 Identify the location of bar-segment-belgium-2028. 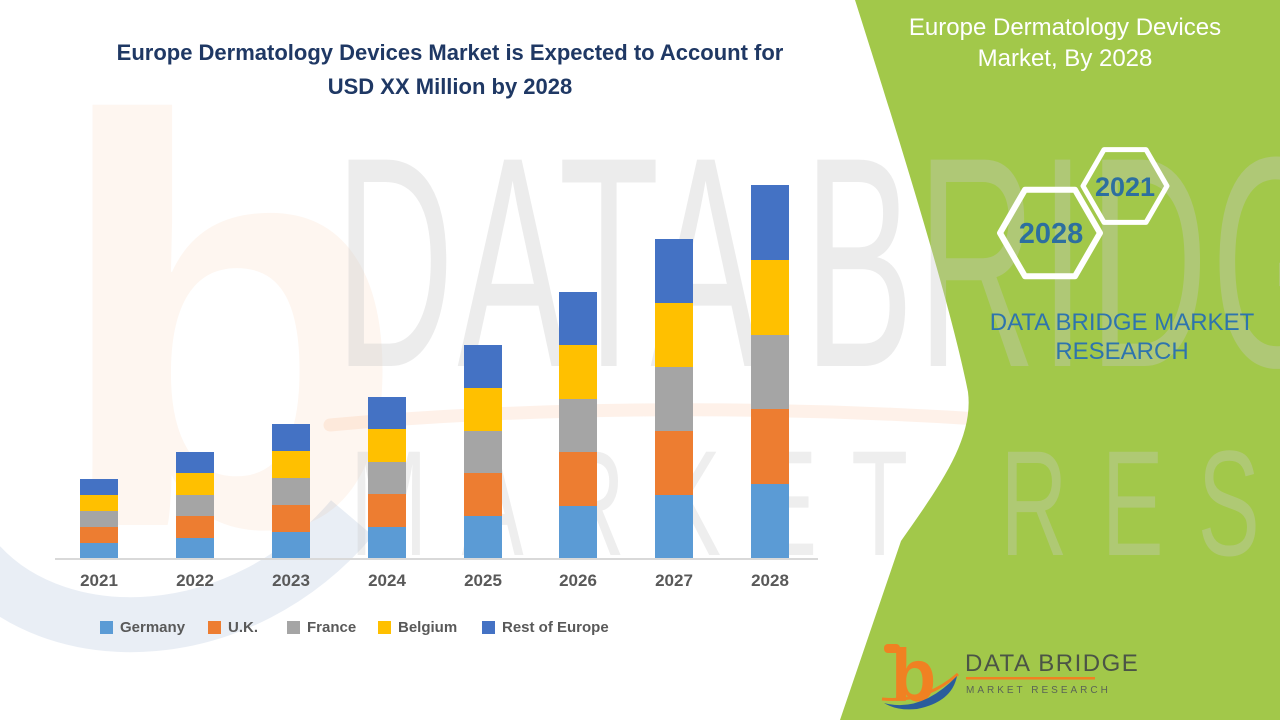
(770, 297).